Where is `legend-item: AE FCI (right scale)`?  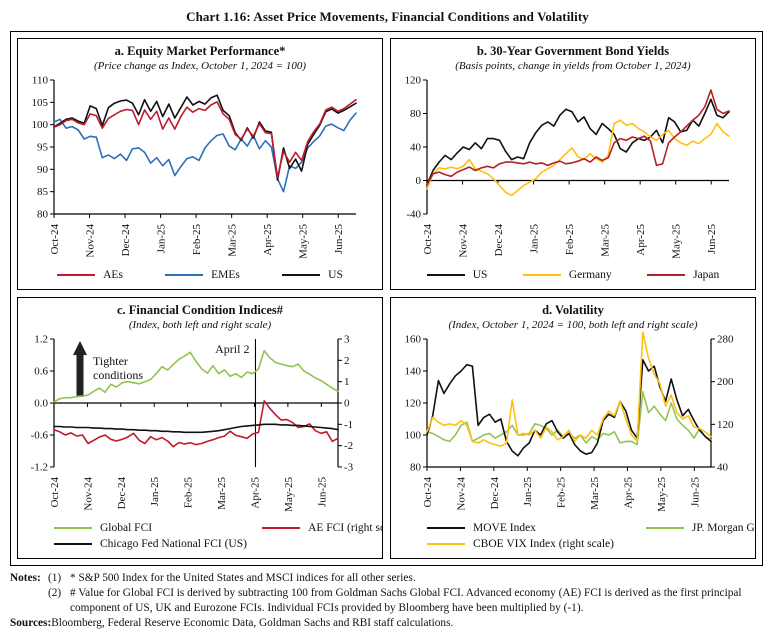 legend-item: AE FCI (right scale) is located at coordinates (322, 528).